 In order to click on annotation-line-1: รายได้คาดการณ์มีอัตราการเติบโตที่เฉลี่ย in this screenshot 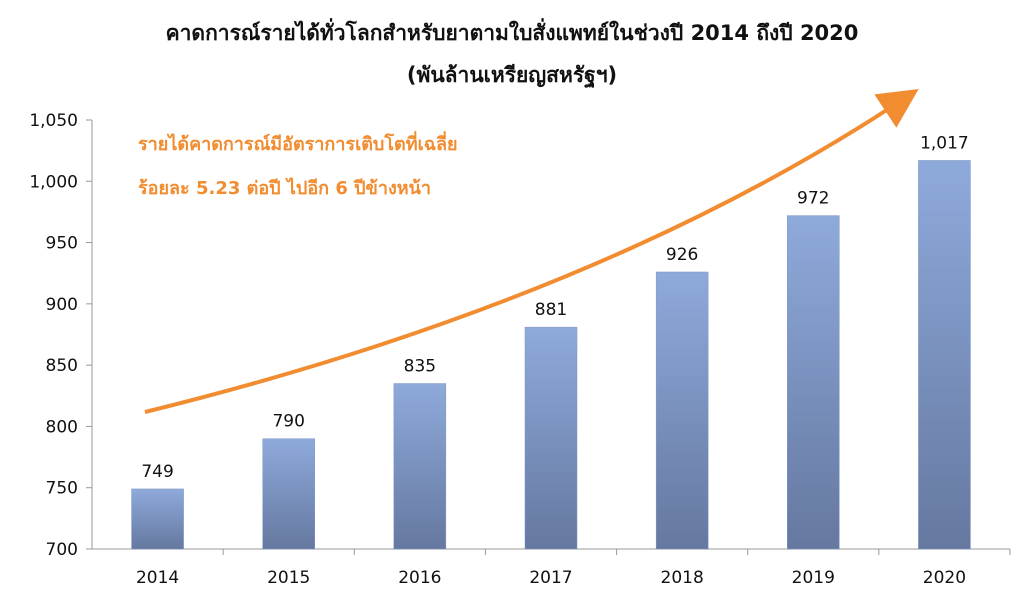, I will do `click(298, 143)`.